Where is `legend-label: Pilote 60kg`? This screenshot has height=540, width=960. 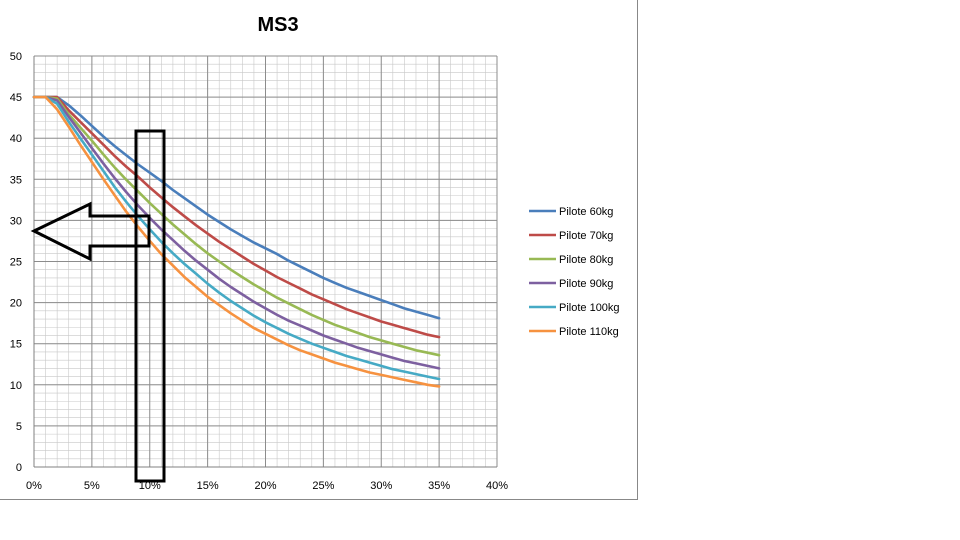
legend-label: Pilote 60kg is located at coordinates (586, 212).